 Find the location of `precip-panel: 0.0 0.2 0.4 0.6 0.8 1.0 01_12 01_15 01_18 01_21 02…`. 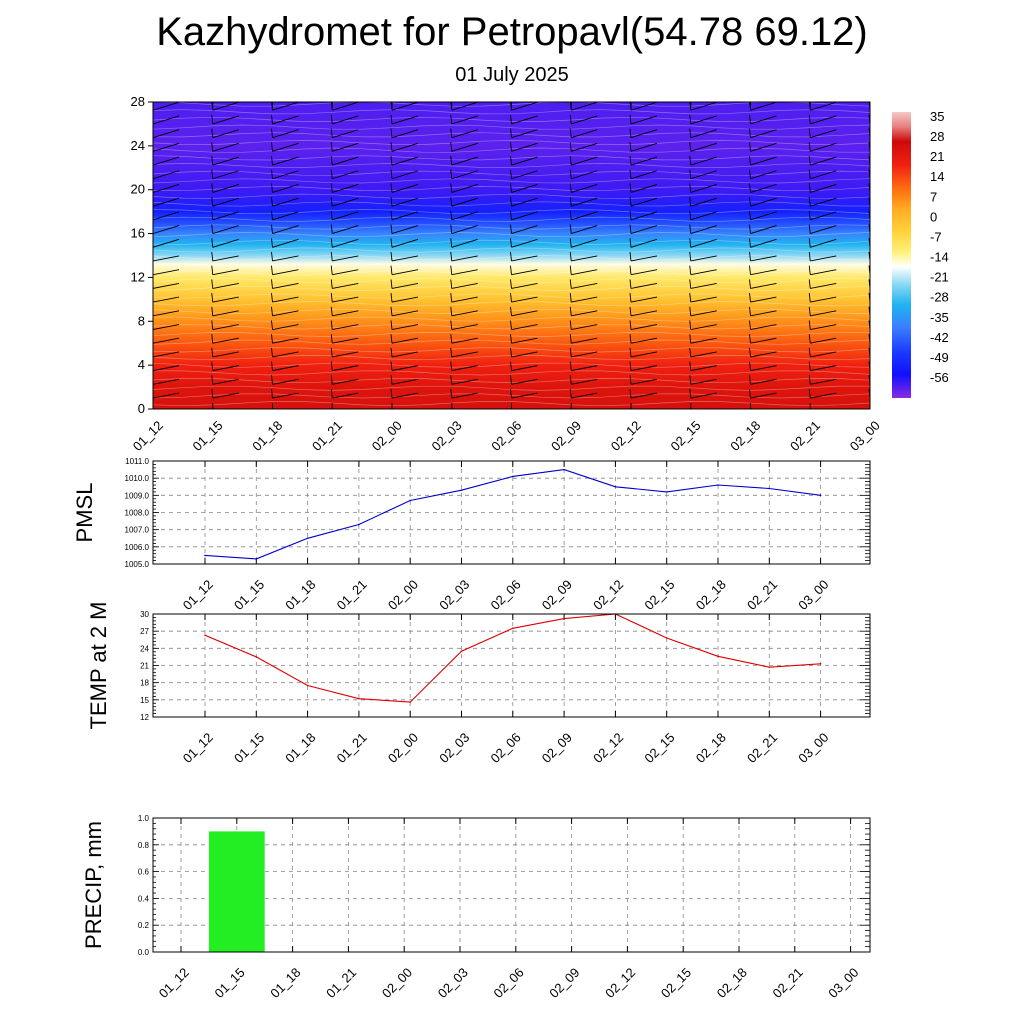

precip-panel: 0.0 0.2 0.4 0.6 0.8 1.0 01_12 01_15 01_18 01_21 02… is located at coordinates (476, 907).